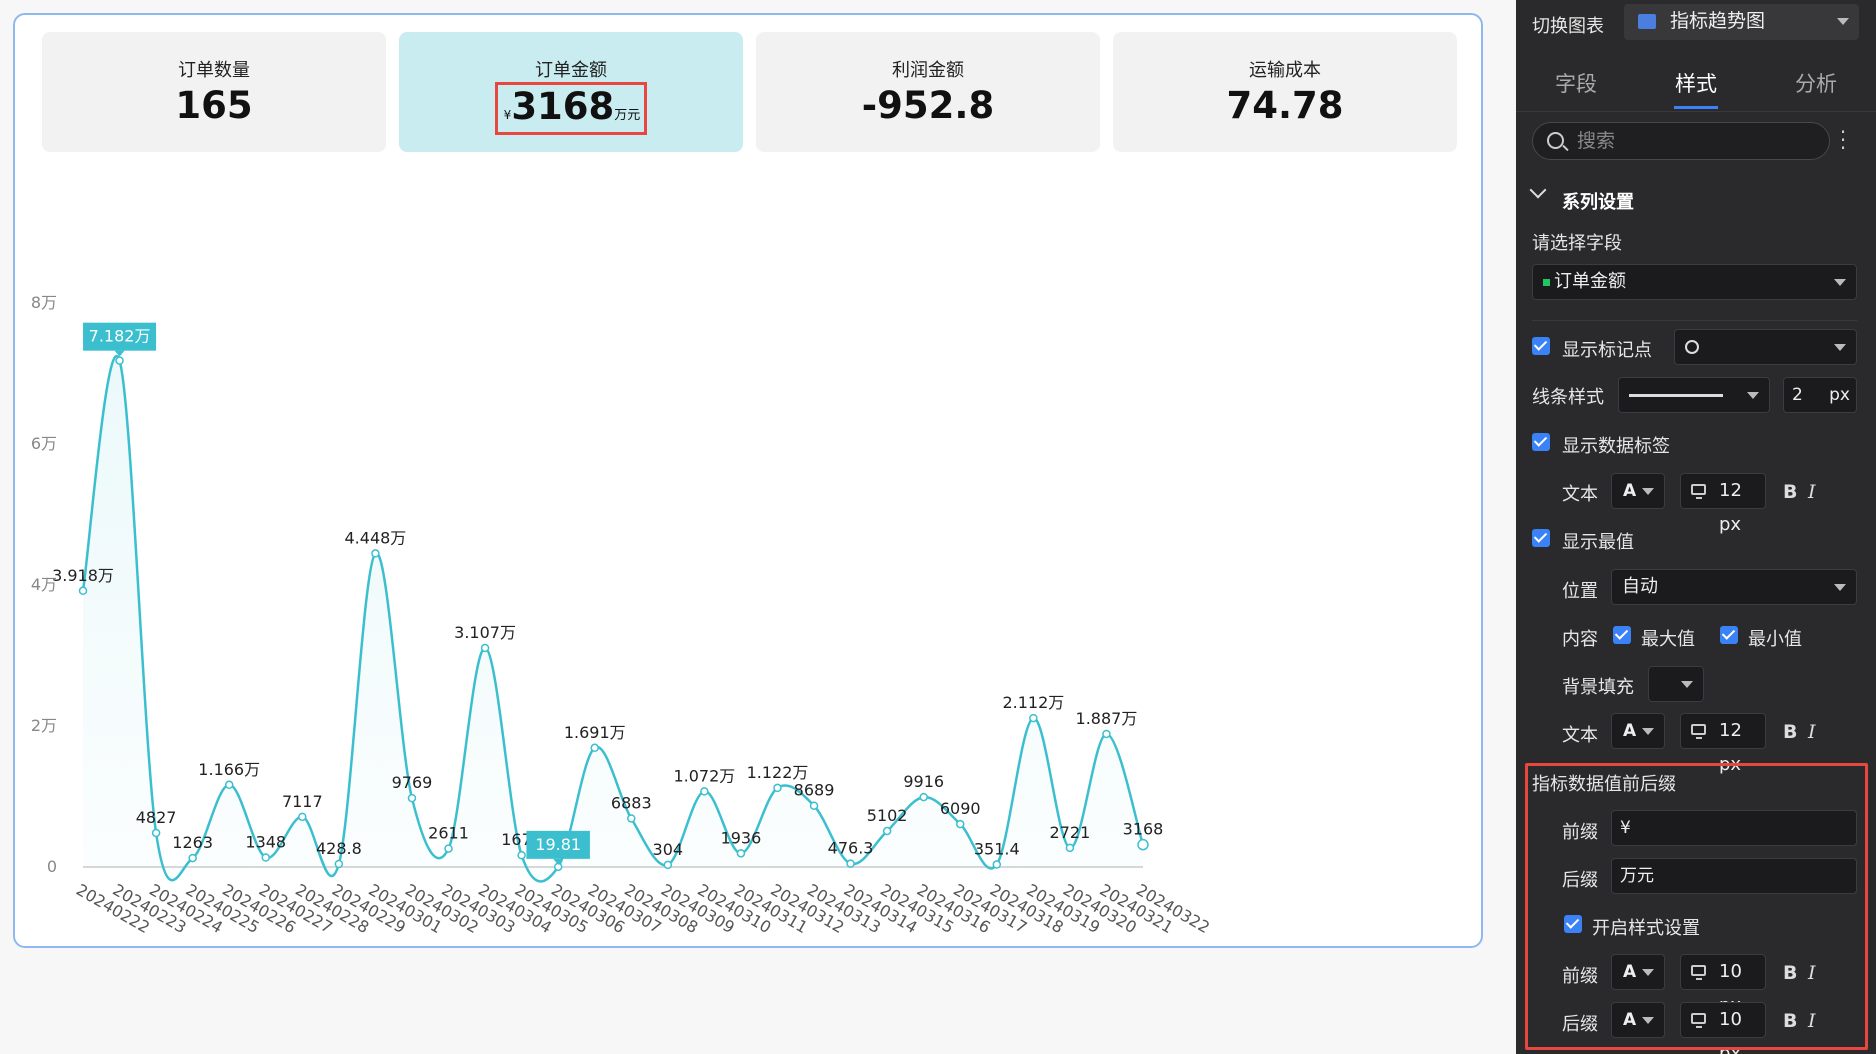 The height and width of the screenshot is (1054, 1876). I want to click on suffix-value: 万元, so click(1637, 876).